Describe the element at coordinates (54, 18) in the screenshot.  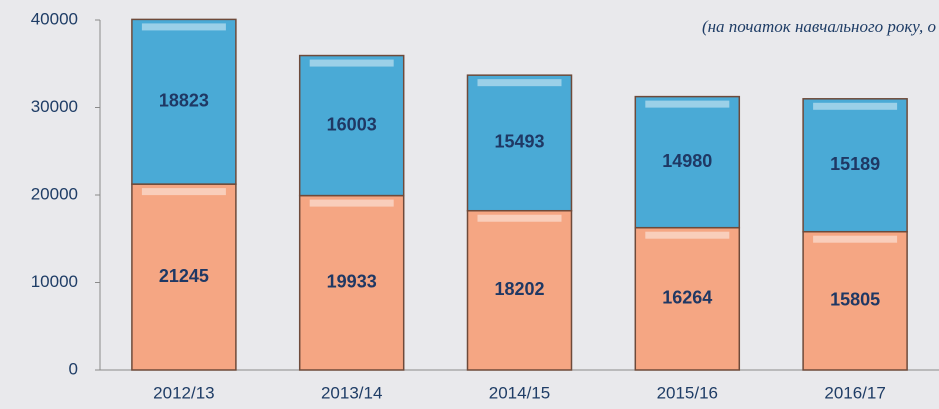
I see `y-tick-label: 40000` at that location.